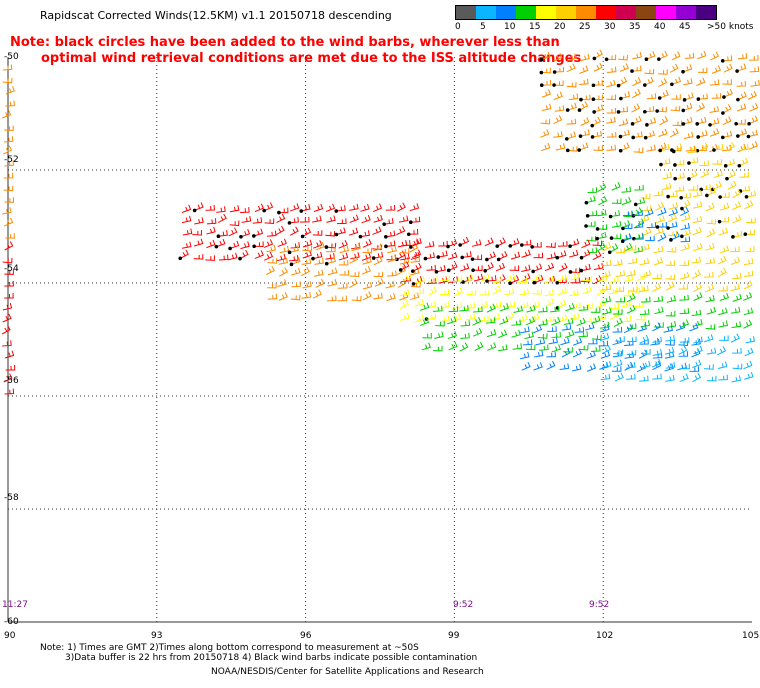  What do you see at coordinates (585, 27) in the screenshot?
I see `legend-label: 25` at bounding box center [585, 27].